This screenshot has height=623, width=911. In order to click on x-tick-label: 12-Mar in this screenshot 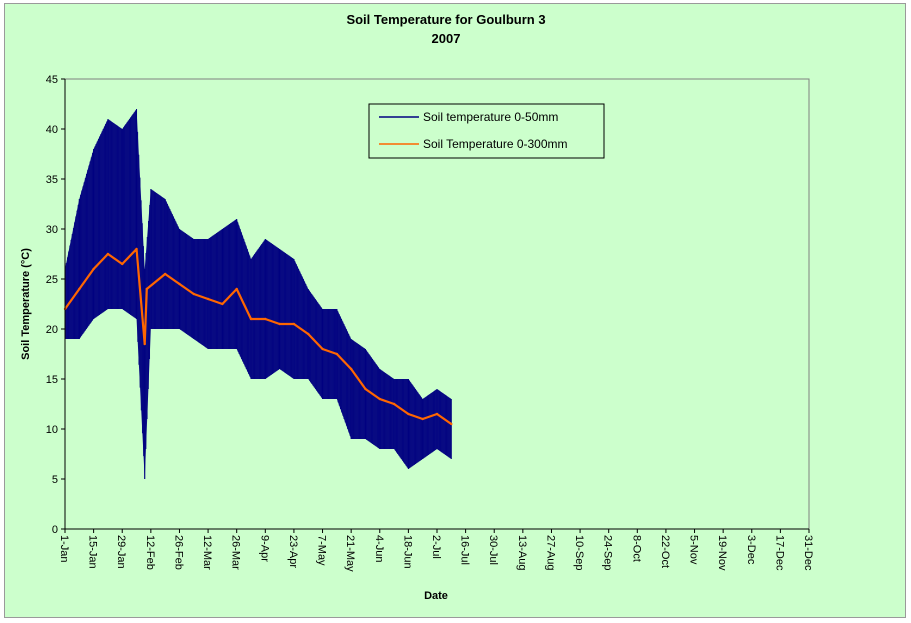, I will do `click(207, 552)`.